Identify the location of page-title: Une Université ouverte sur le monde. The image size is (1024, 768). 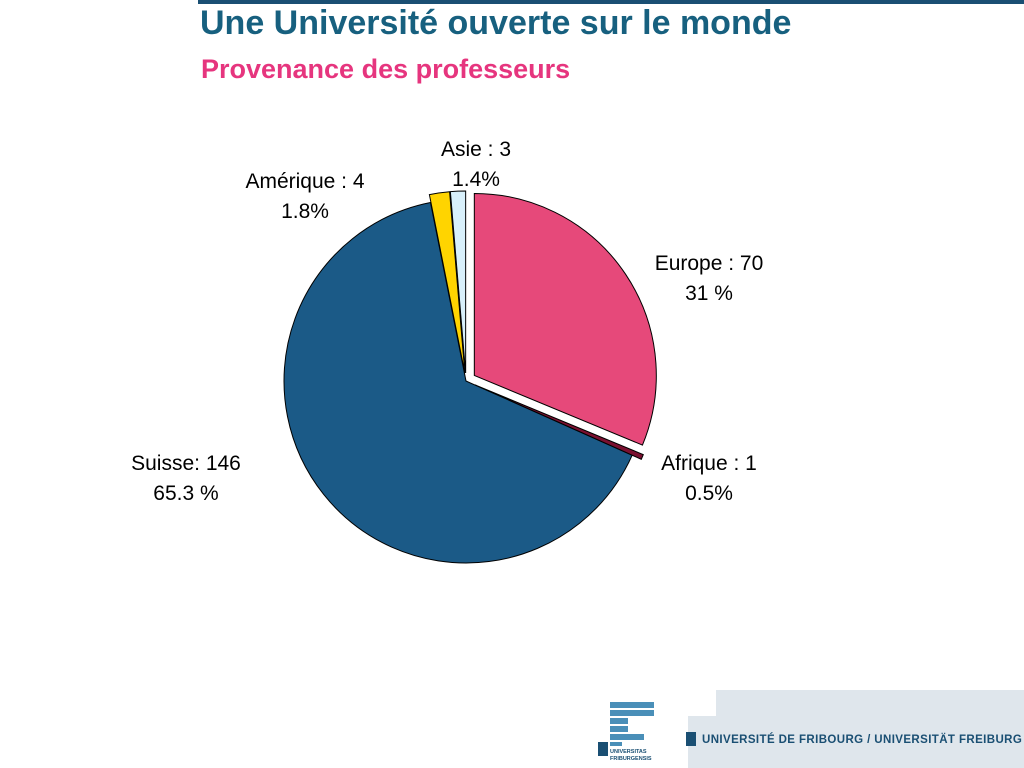
(496, 23).